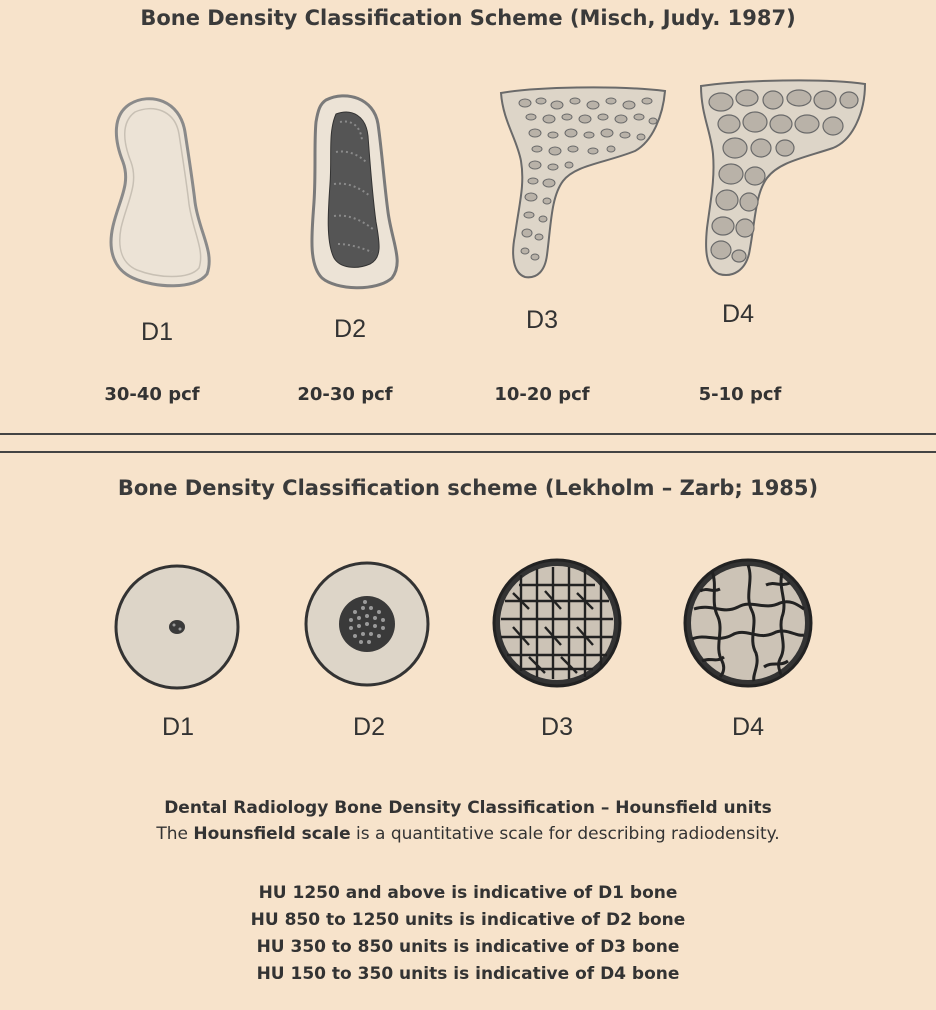 The image size is (936, 1010). I want to click on section-divider-top, so click(468, 434).